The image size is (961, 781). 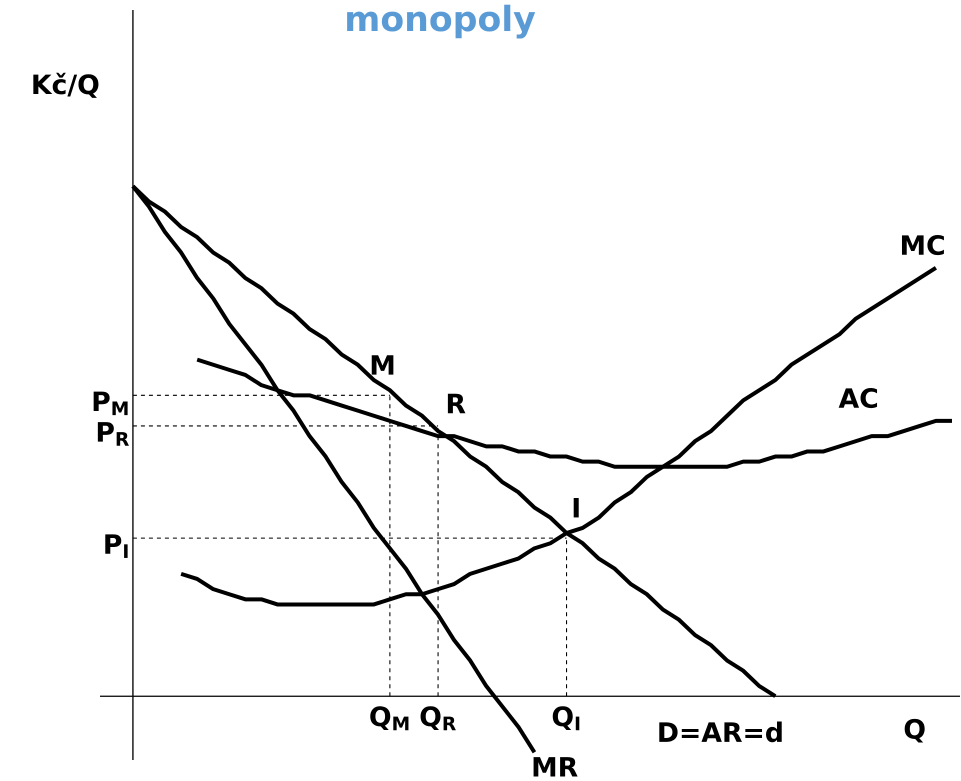 What do you see at coordinates (566, 718) in the screenshot?
I see `x-tick-label: Q$_{I}$` at bounding box center [566, 718].